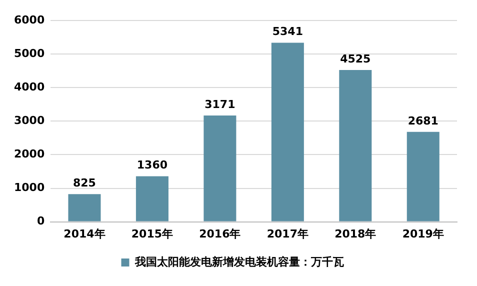 The image size is (477, 286). What do you see at coordinates (220, 104) in the screenshot?
I see `data-label: 3171` at bounding box center [220, 104].